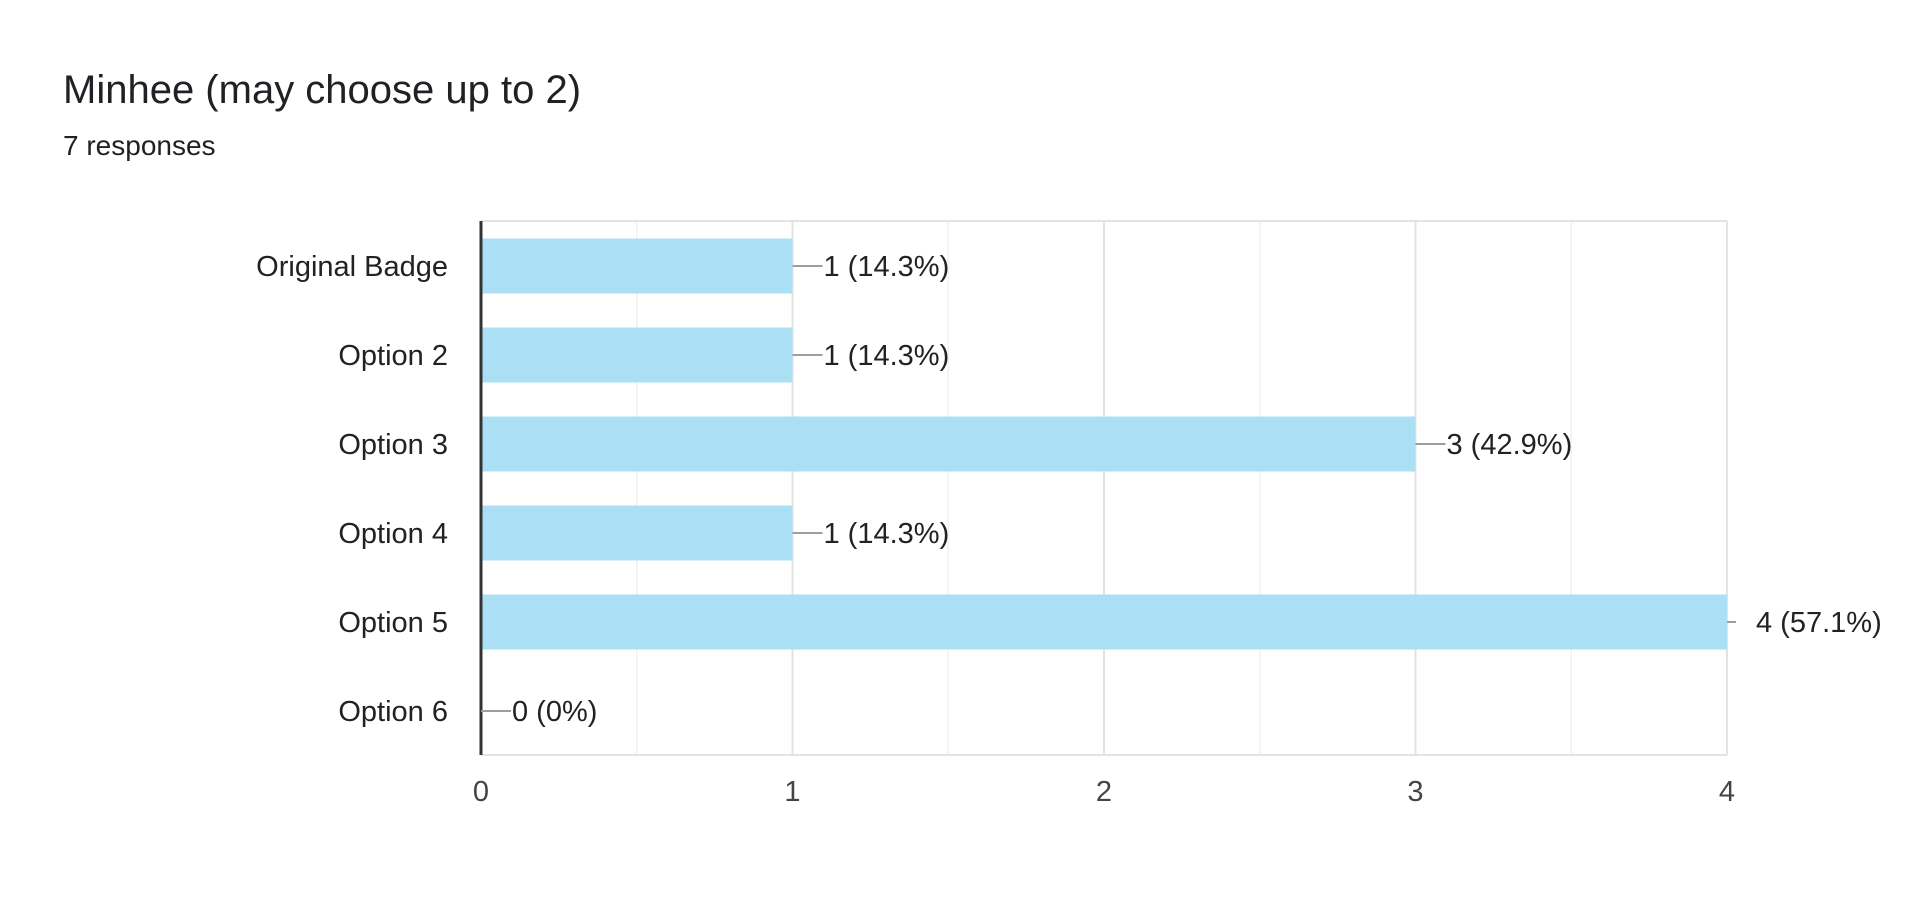 The width and height of the screenshot is (1920, 913). What do you see at coordinates (1727, 792) in the screenshot?
I see `x-tick-label: 4` at bounding box center [1727, 792].